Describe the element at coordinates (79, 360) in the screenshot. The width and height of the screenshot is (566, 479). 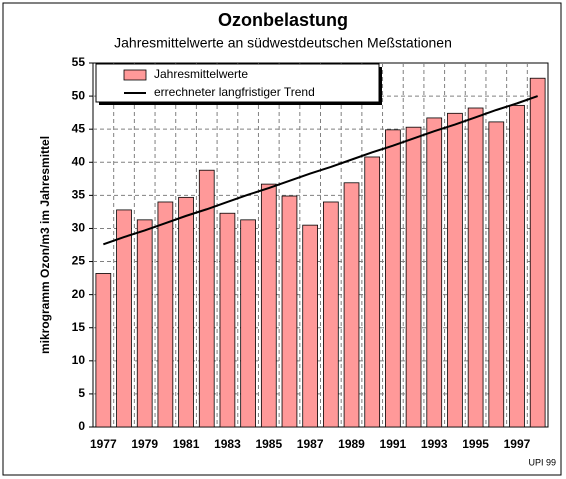
I see `y-tick-label: 10` at that location.